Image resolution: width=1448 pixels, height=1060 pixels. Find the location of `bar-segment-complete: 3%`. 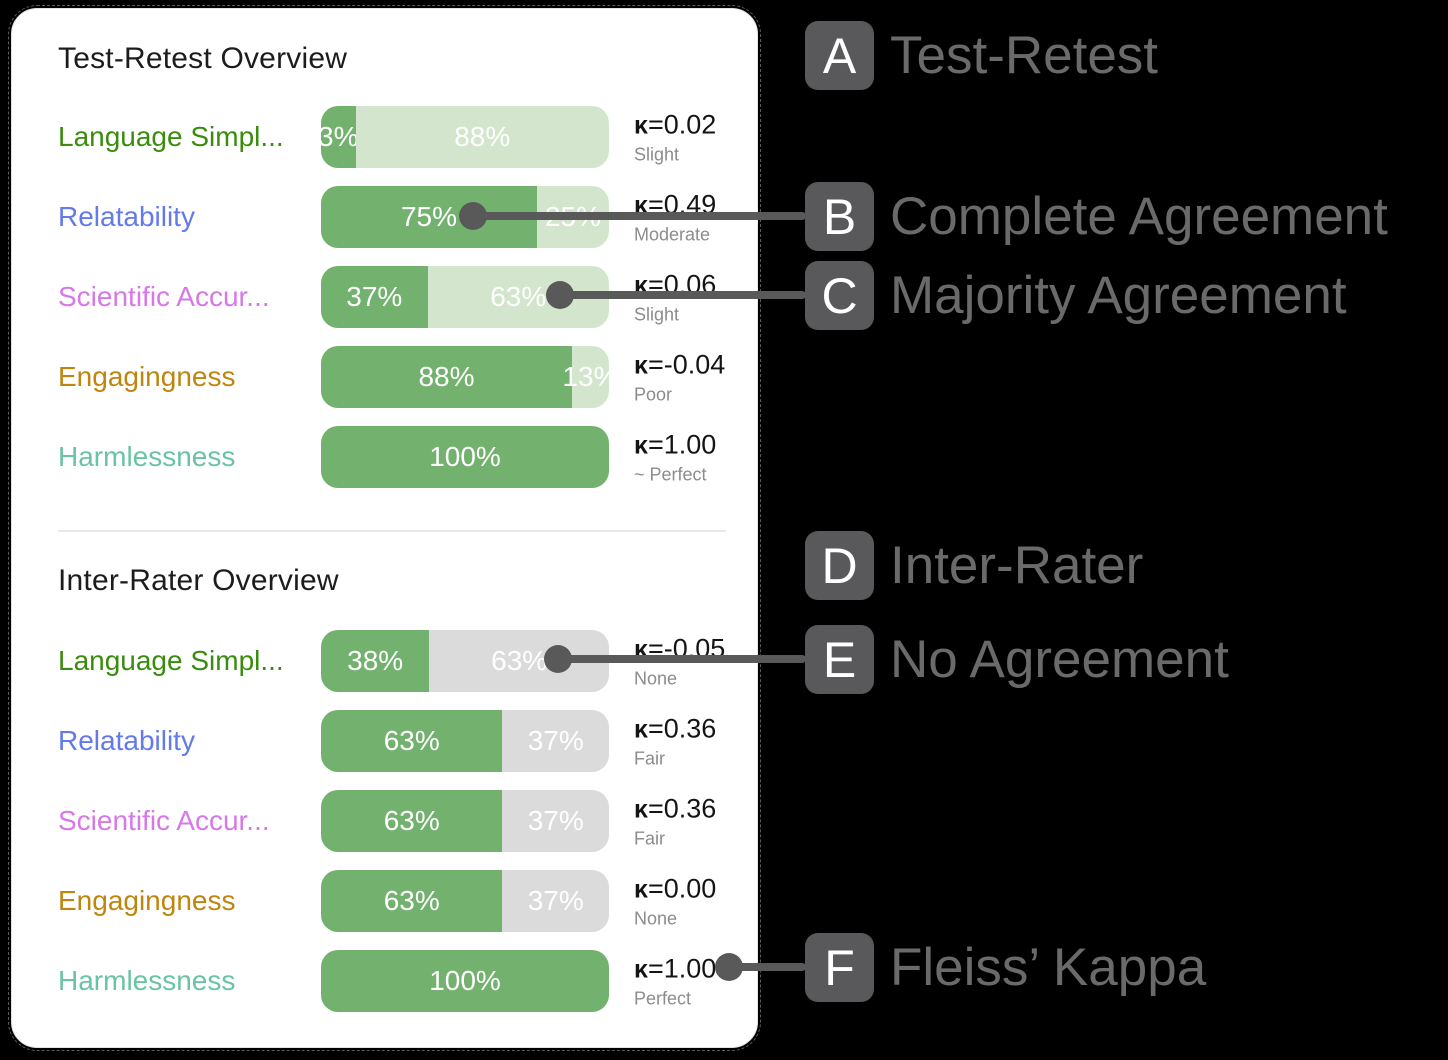

bar-segment-complete: 3% is located at coordinates (340, 137).